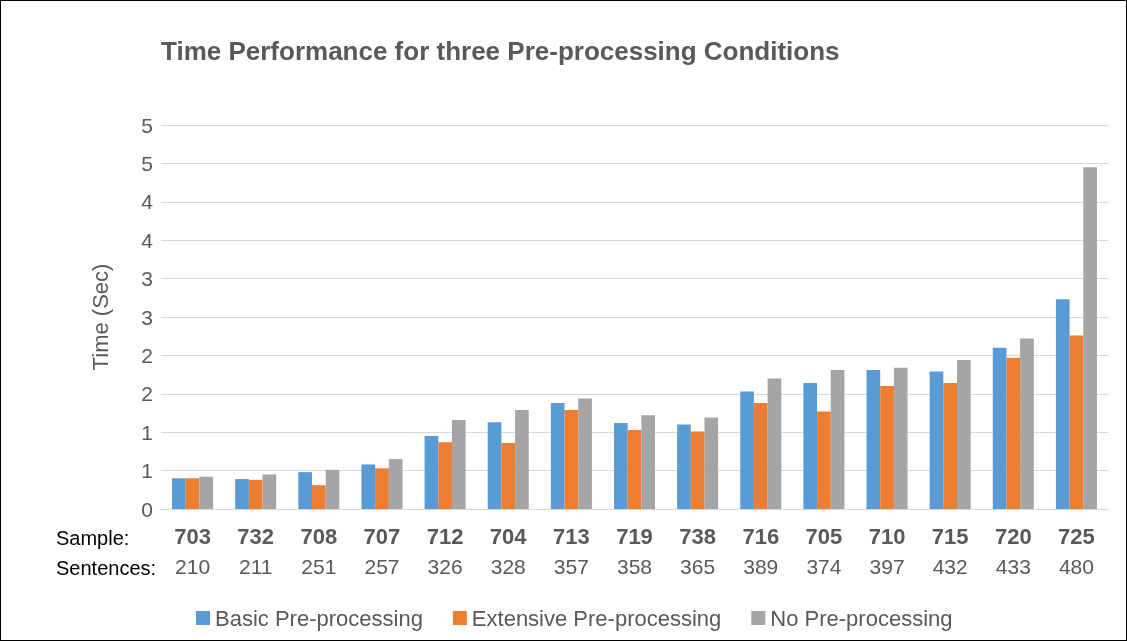 This screenshot has height=641, width=1127. What do you see at coordinates (93, 538) in the screenshot?
I see `text: Sample:` at bounding box center [93, 538].